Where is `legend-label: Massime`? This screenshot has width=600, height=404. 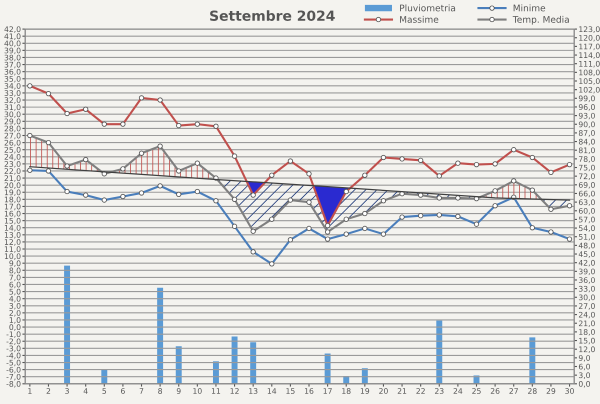
legend-label: Massime is located at coordinates (419, 19).